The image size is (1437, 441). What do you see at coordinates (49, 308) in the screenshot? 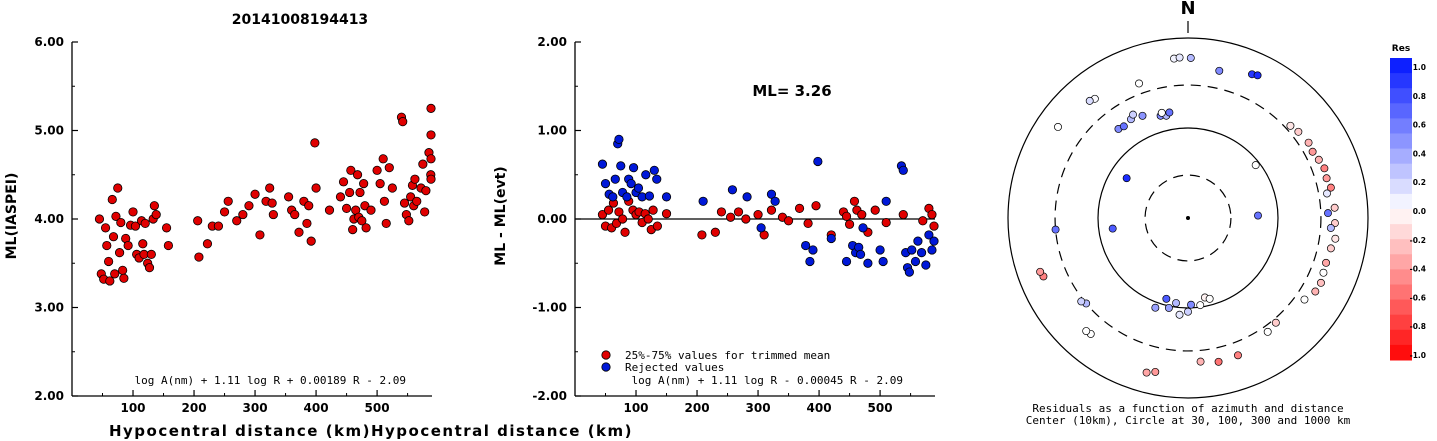
I see `panel1-y-tick-label: 3.00` at bounding box center [49, 308].